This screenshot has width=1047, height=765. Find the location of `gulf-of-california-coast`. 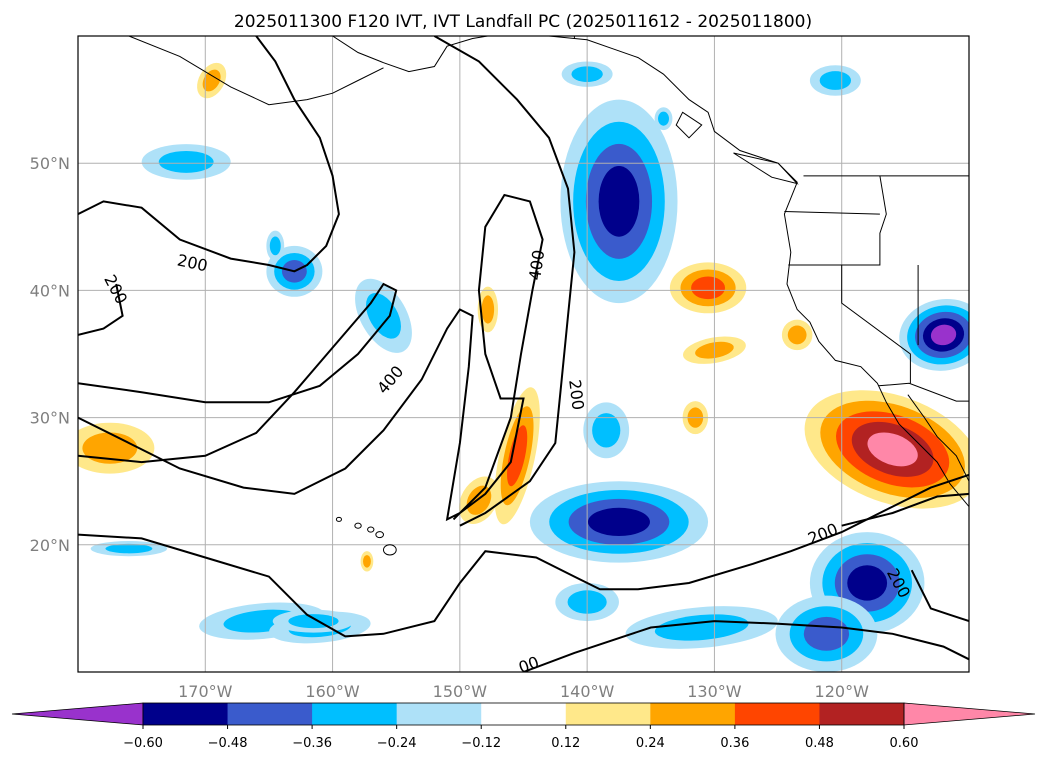

gulf-of-california-coast is located at coordinates (938, 438).